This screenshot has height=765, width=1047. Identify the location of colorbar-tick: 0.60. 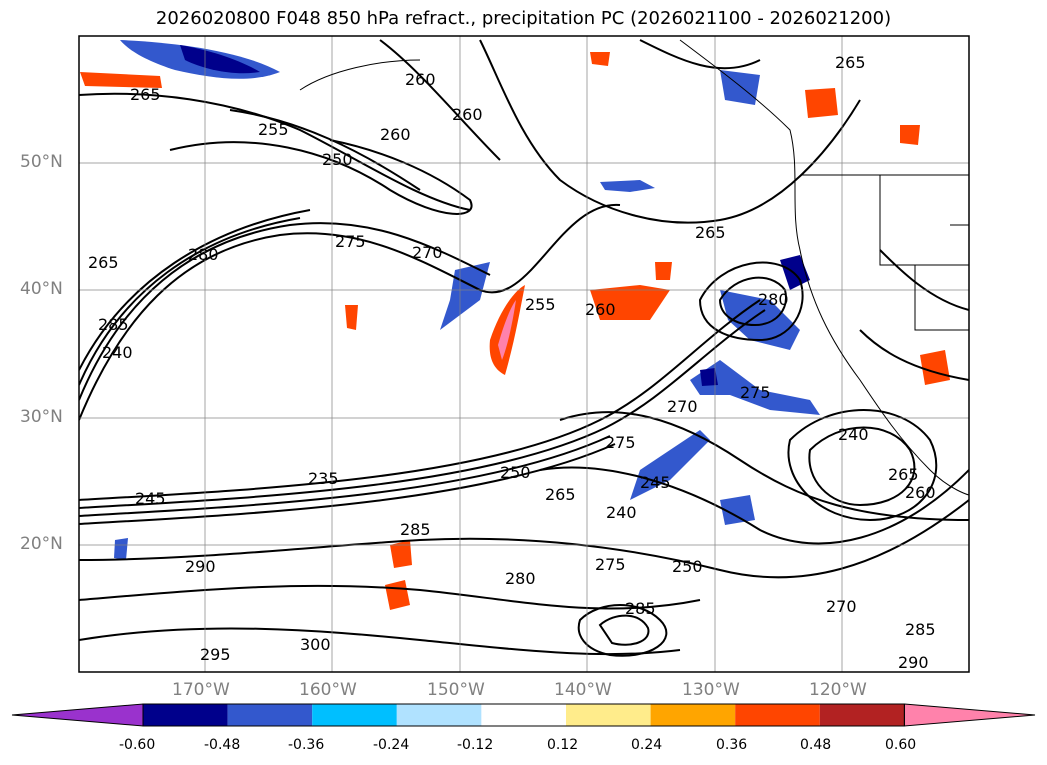
(901, 745).